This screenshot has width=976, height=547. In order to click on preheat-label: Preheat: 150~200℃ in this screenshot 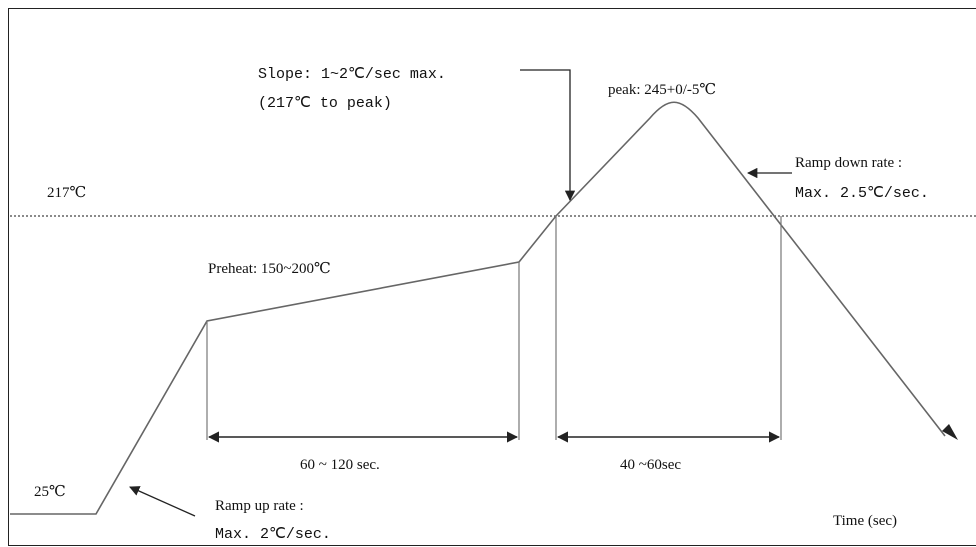, I will do `click(269, 269)`.